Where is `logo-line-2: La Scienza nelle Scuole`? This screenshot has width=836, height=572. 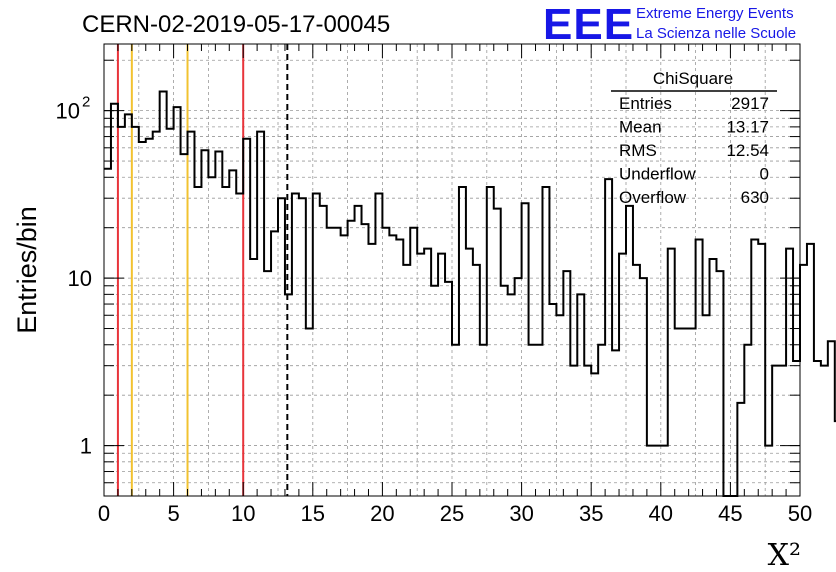 logo-line-2: La Scienza nelle Scuole is located at coordinates (716, 33).